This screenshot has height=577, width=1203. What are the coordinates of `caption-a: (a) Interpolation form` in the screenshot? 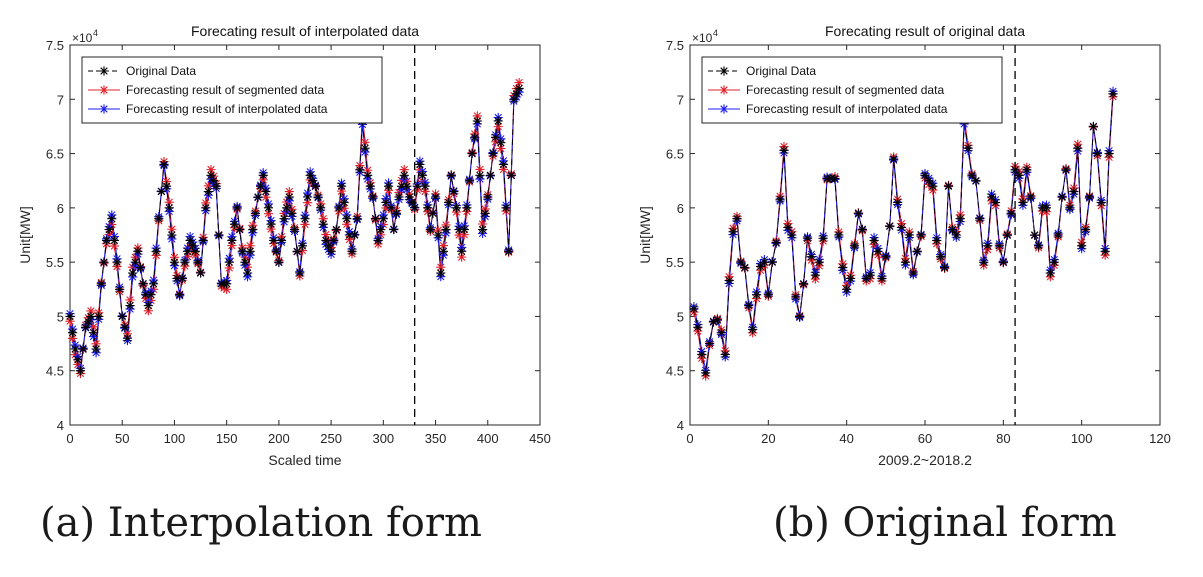 It's located at (261, 523).